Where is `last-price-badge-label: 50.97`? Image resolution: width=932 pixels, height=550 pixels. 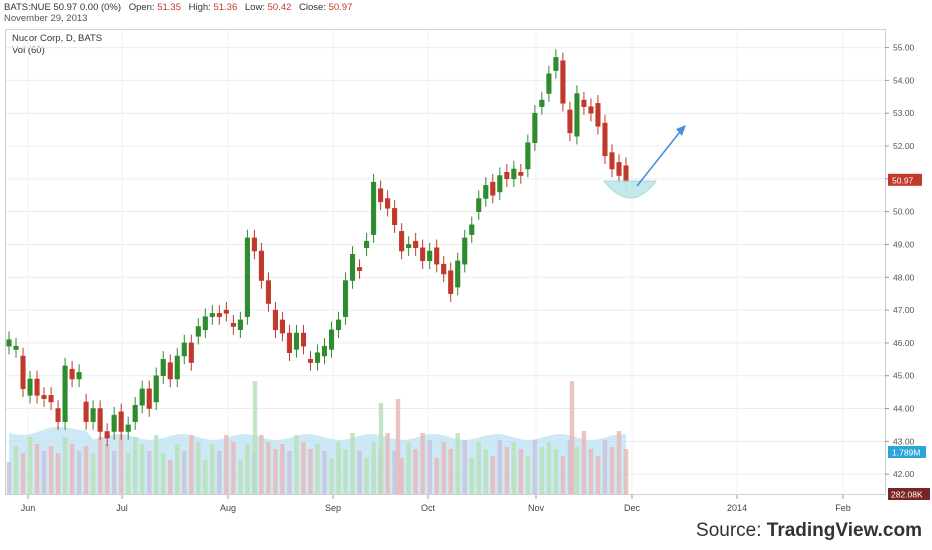
last-price-badge-label: 50.97 is located at coordinates (903, 180).